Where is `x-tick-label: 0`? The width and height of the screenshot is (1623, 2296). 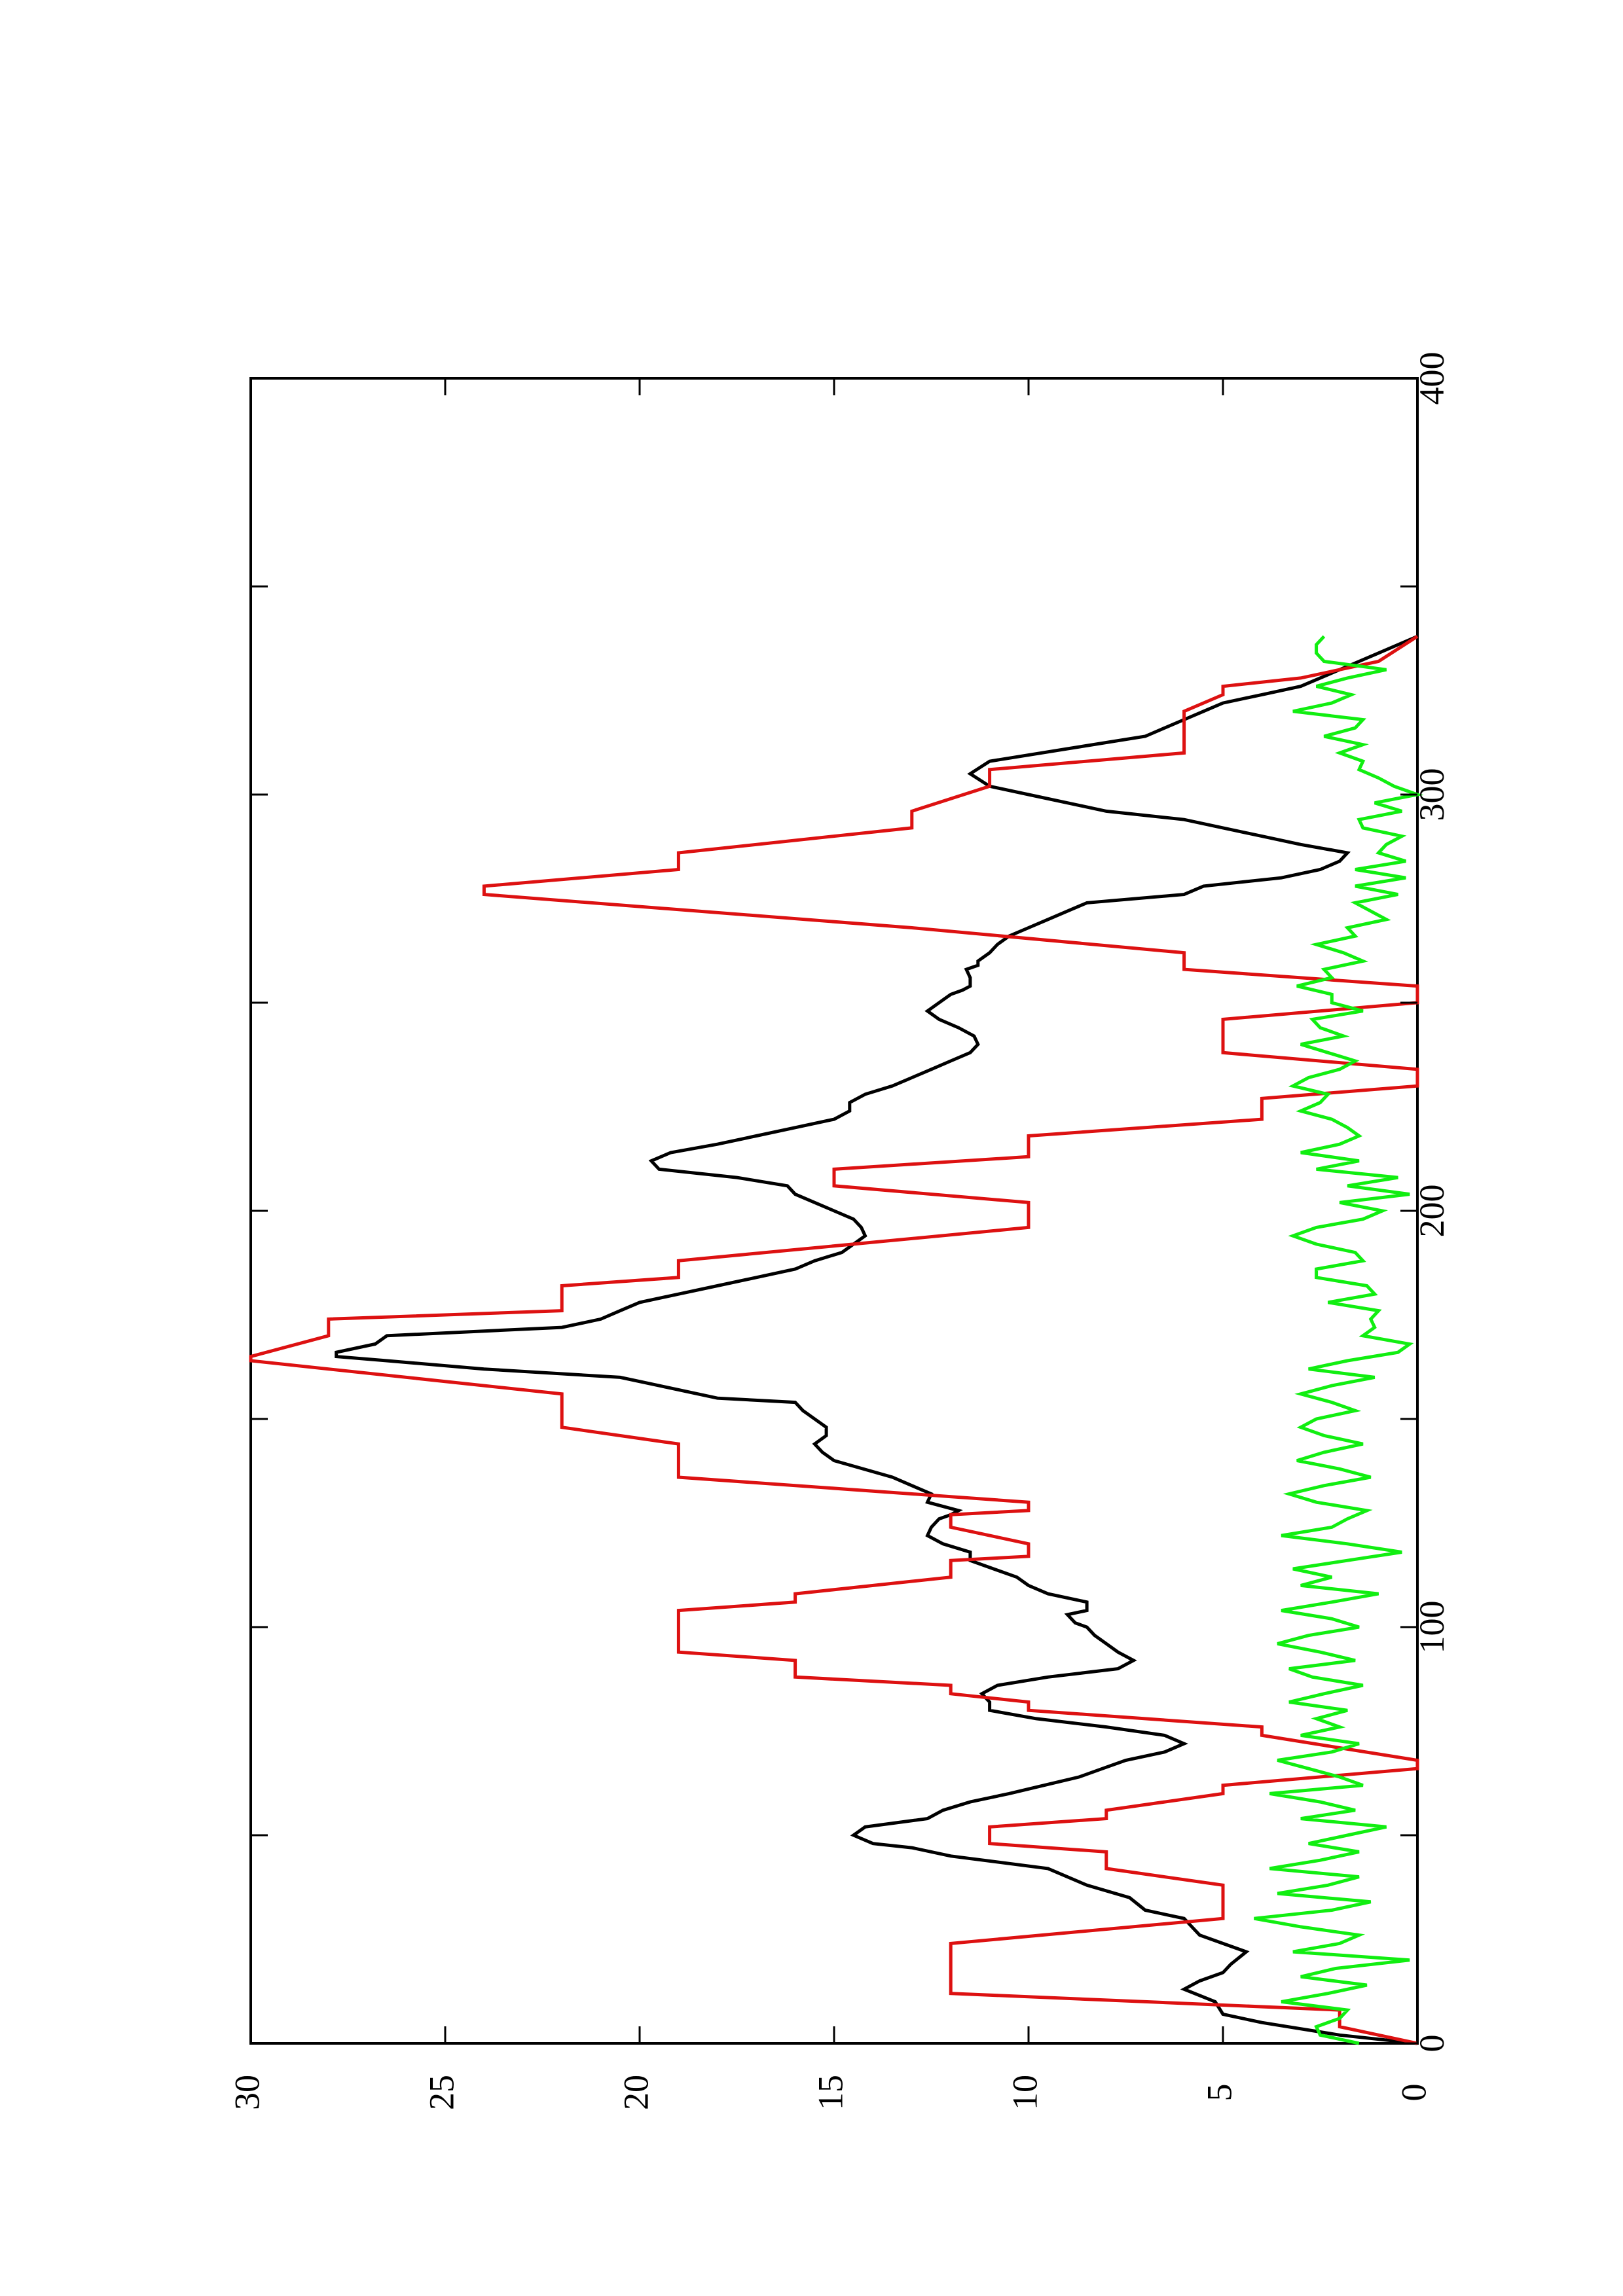 x-tick-label: 0 is located at coordinates (1431, 2044).